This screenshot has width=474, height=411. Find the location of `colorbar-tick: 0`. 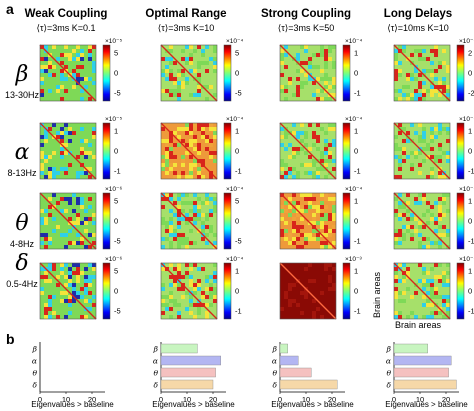

colorbar-tick: 0 is located at coordinates (116, 73).